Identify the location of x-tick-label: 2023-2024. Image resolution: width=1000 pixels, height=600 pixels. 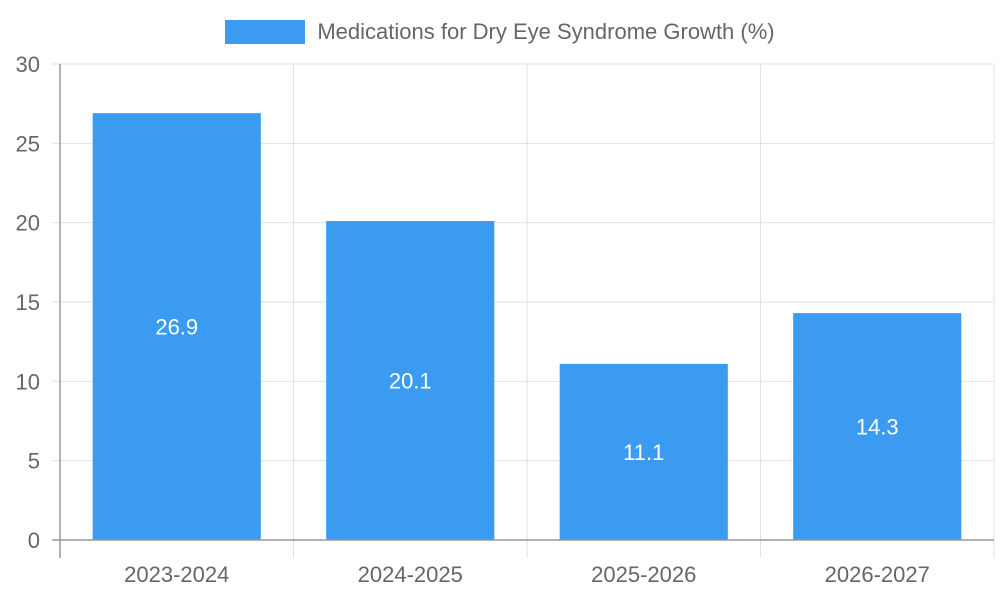
(176, 574).